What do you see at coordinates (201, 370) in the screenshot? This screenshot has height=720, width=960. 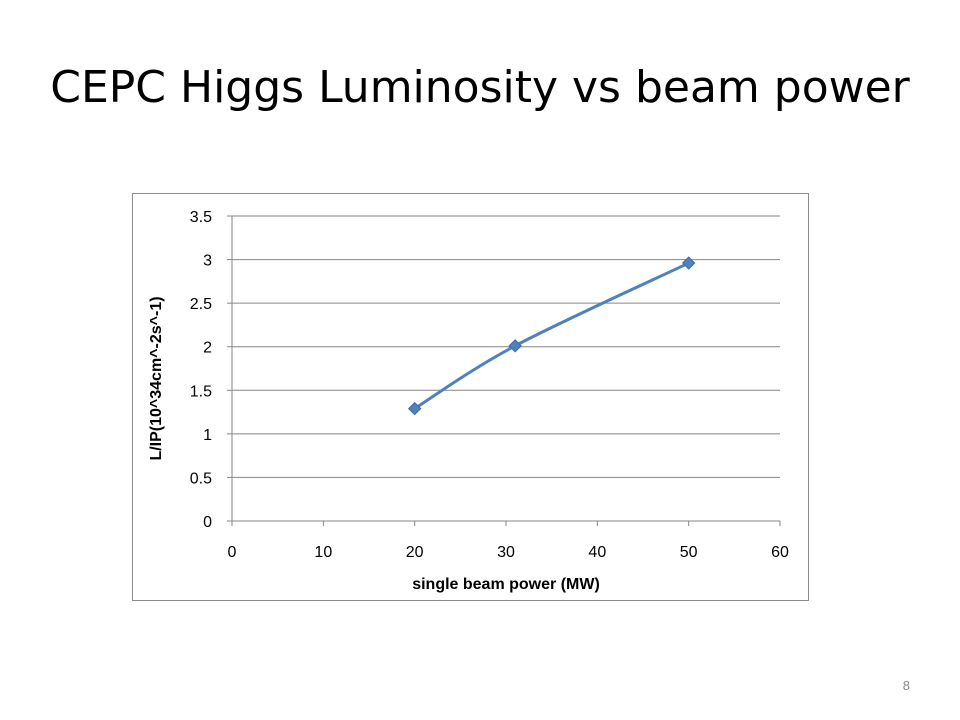 I see `y-tick-labels: 0 0.5 1 1.5 2 2.5 3 3.5` at bounding box center [201, 370].